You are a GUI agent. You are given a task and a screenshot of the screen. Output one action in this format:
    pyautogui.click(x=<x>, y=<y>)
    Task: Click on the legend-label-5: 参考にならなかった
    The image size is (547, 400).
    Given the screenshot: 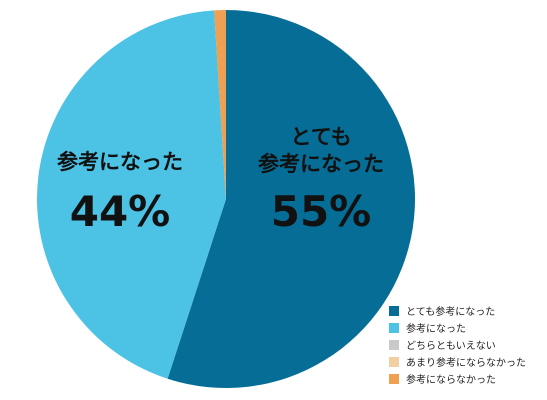 What is the action you would take?
    pyautogui.click(x=451, y=379)
    